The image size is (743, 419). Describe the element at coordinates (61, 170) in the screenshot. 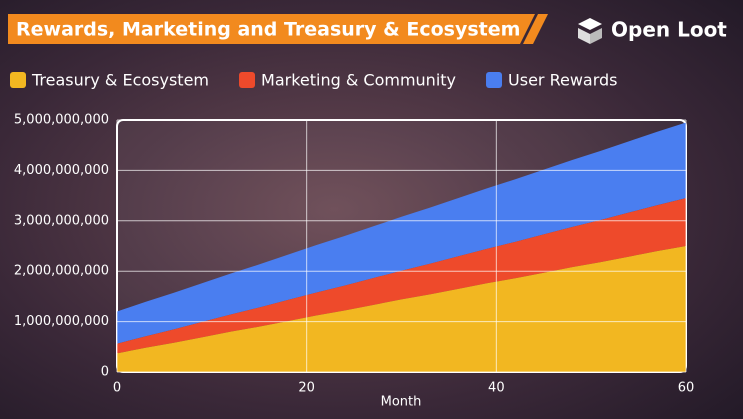

I see `y-tick-label: 4,000,000,000` at that location.